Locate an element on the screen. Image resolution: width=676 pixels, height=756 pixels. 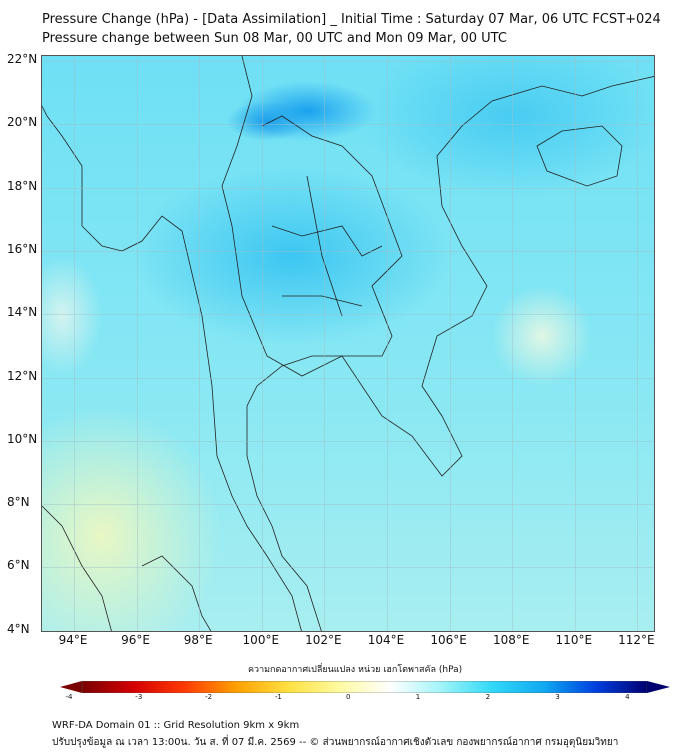
lon-label: 94°E is located at coordinates (73, 640).